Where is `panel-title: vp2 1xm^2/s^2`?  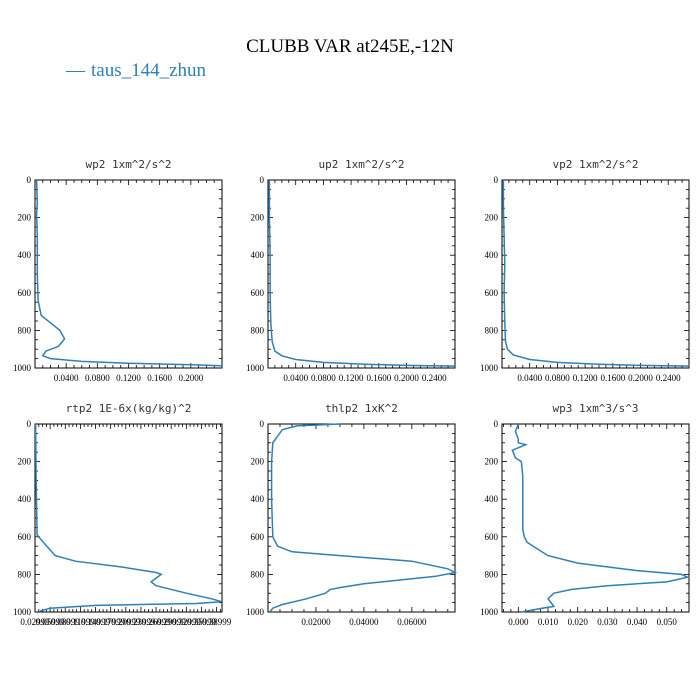
panel-title: vp2 1xm^2/s^2 is located at coordinates (595, 164).